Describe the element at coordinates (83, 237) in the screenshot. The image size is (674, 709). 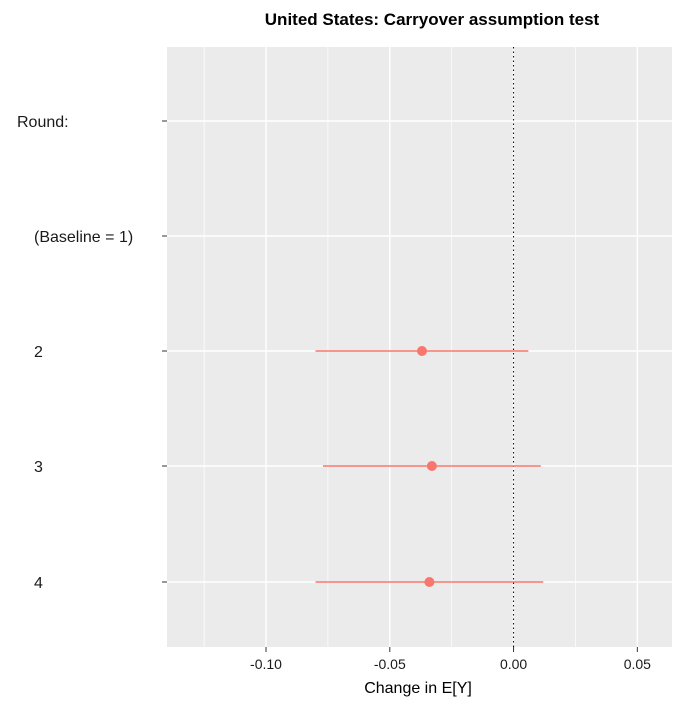
I see `y-tick-label: (Baseline = 1)` at that location.